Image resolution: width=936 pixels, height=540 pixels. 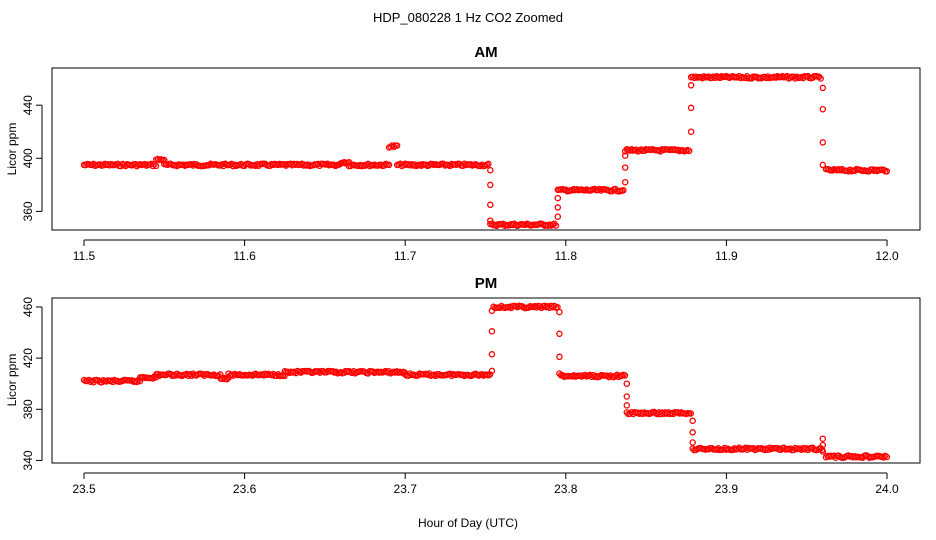 I want to click on pm-x-axis: 23.5 23.6 23.7 23.8 23.9 24.0, so click(x=485, y=484).